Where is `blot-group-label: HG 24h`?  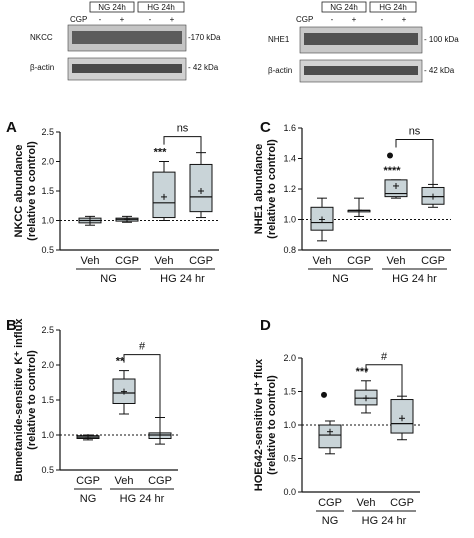 blot-group-label: HG 24h is located at coordinates (161, 7).